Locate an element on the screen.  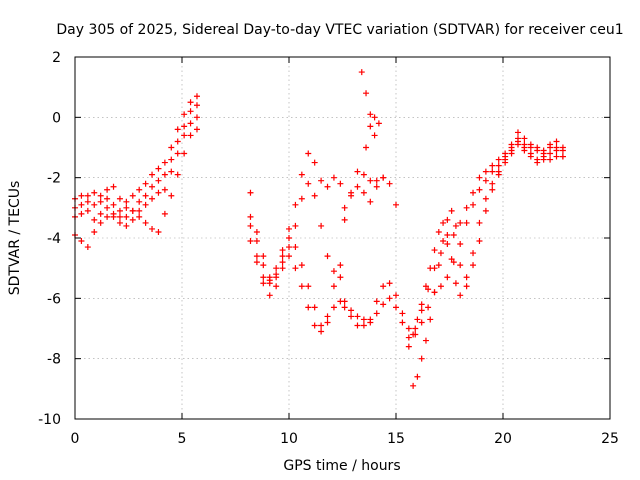
x-tick-label: 15 is located at coordinates (396, 439).